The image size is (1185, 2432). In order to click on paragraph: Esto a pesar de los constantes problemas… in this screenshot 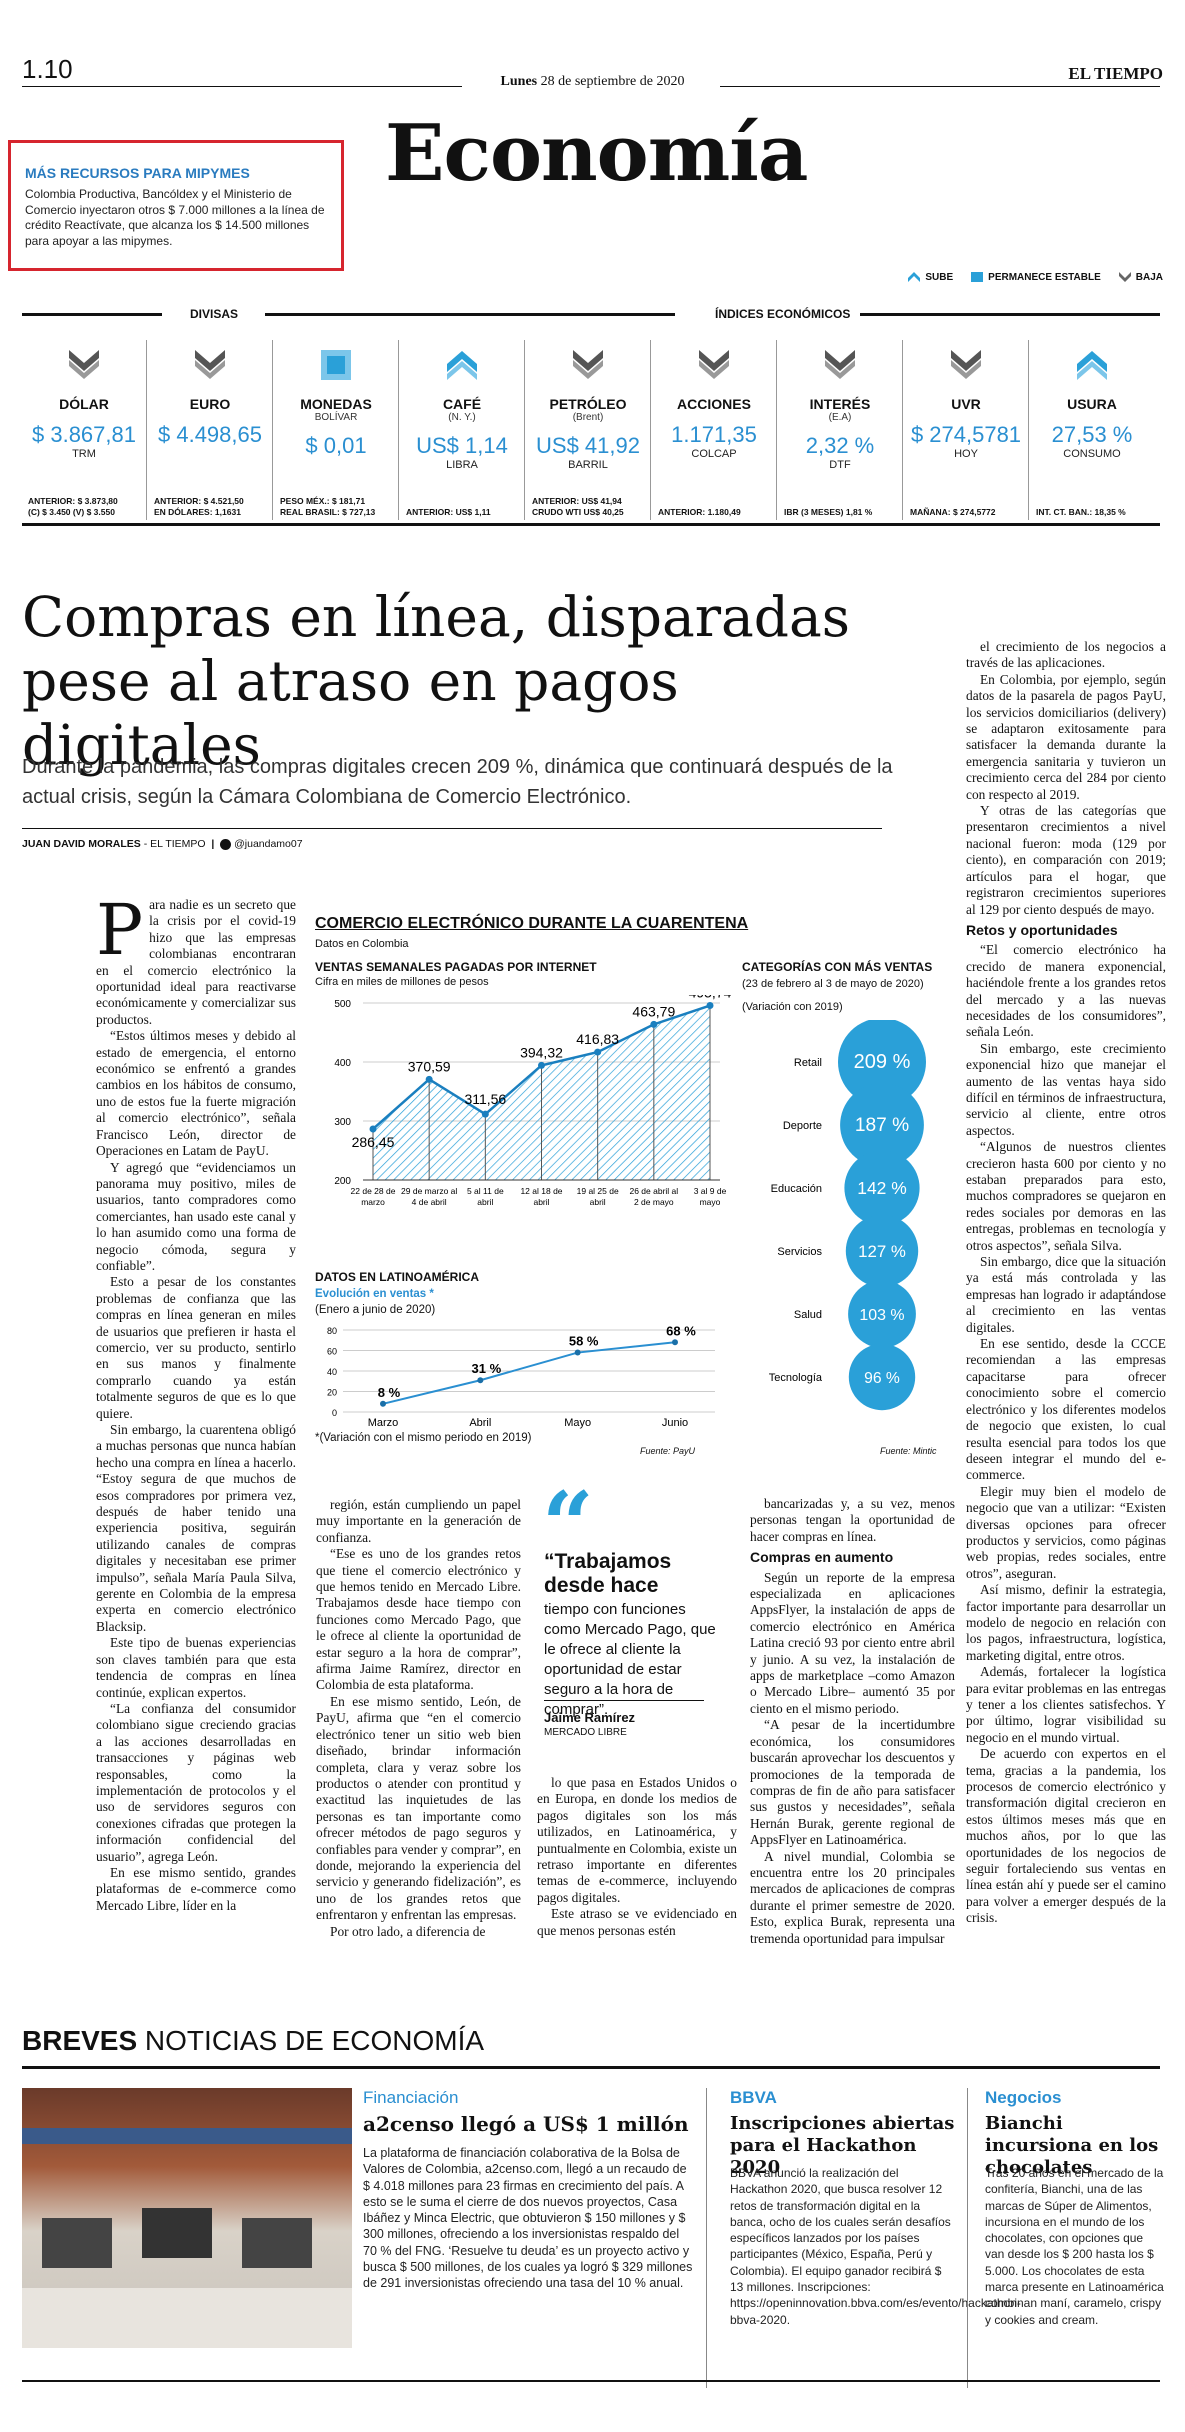, I will do `click(196, 1347)`.